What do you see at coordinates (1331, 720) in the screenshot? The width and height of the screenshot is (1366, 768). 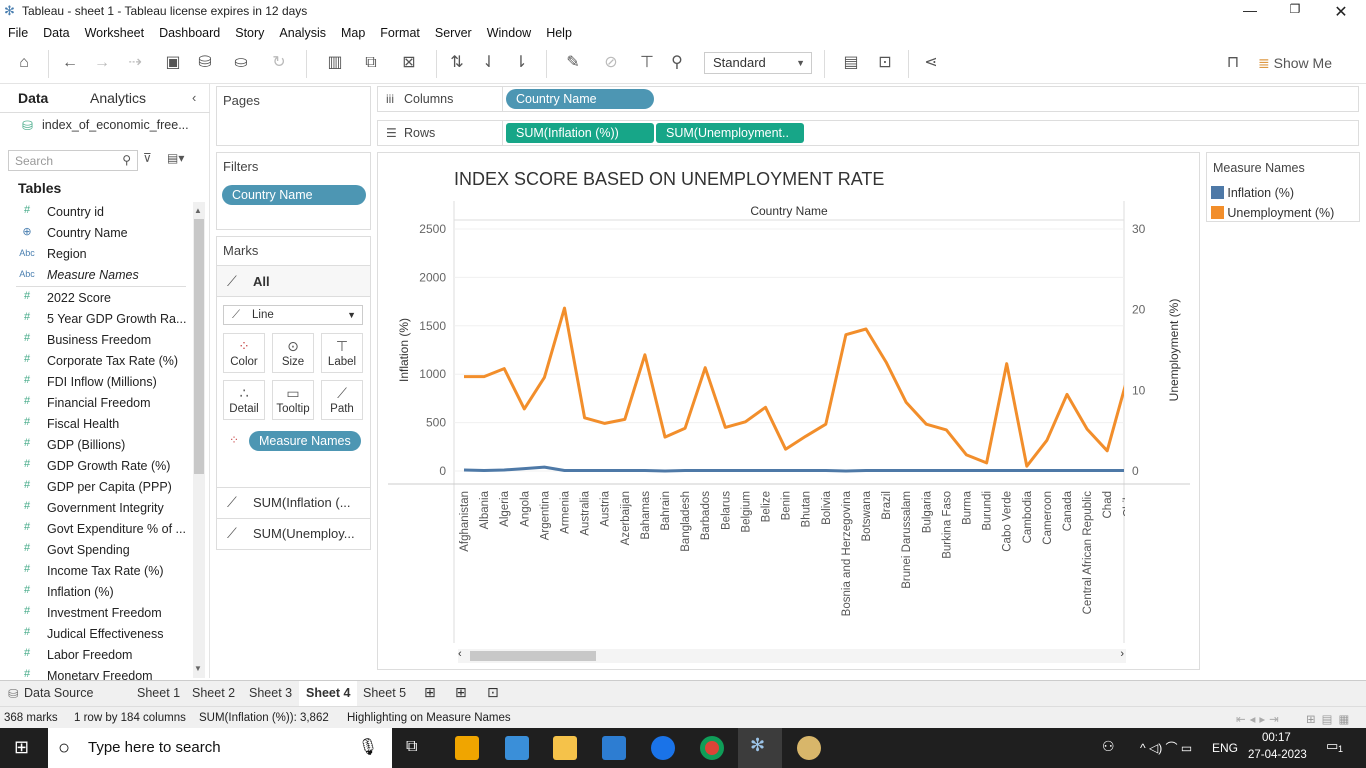 I see `sheet-view-icons: ⊞▤▦` at bounding box center [1331, 720].